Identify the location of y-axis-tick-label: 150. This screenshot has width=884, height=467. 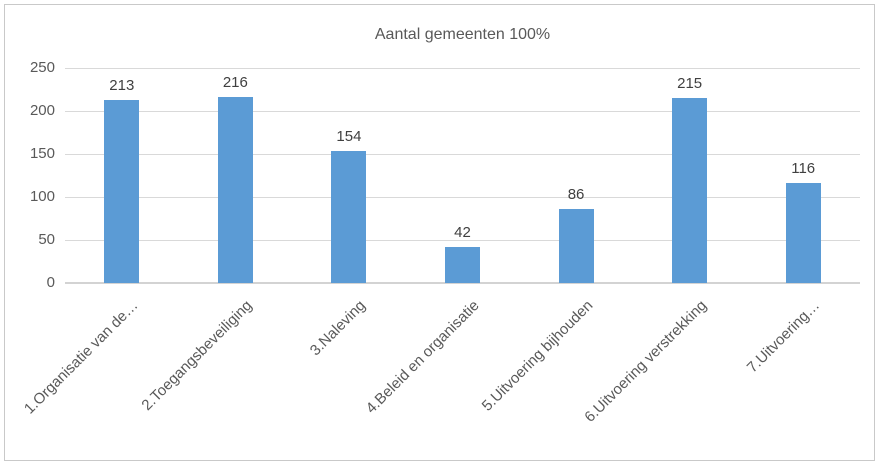
(42, 153).